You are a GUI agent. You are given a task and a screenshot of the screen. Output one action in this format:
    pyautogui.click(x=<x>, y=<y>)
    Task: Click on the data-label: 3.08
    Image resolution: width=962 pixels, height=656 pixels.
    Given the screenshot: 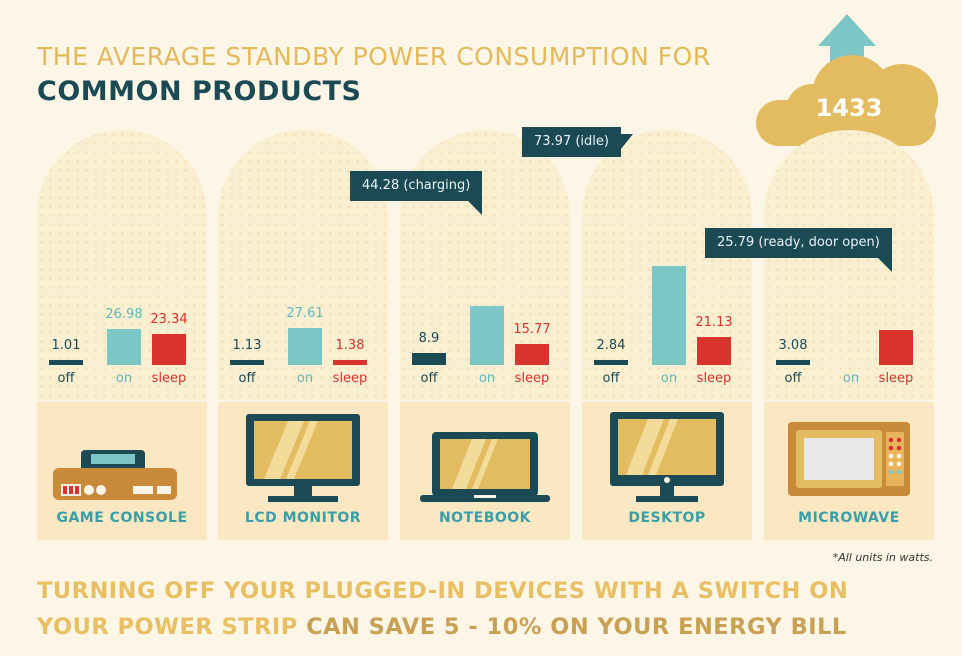 What is the action you would take?
    pyautogui.click(x=793, y=345)
    